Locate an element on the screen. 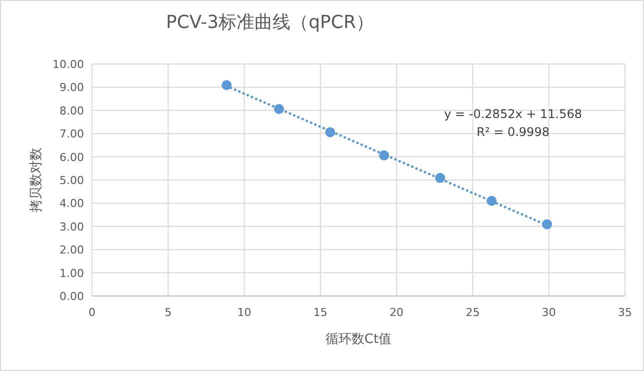 This screenshot has height=371, width=644. x-tick-label: 30 is located at coordinates (549, 312).